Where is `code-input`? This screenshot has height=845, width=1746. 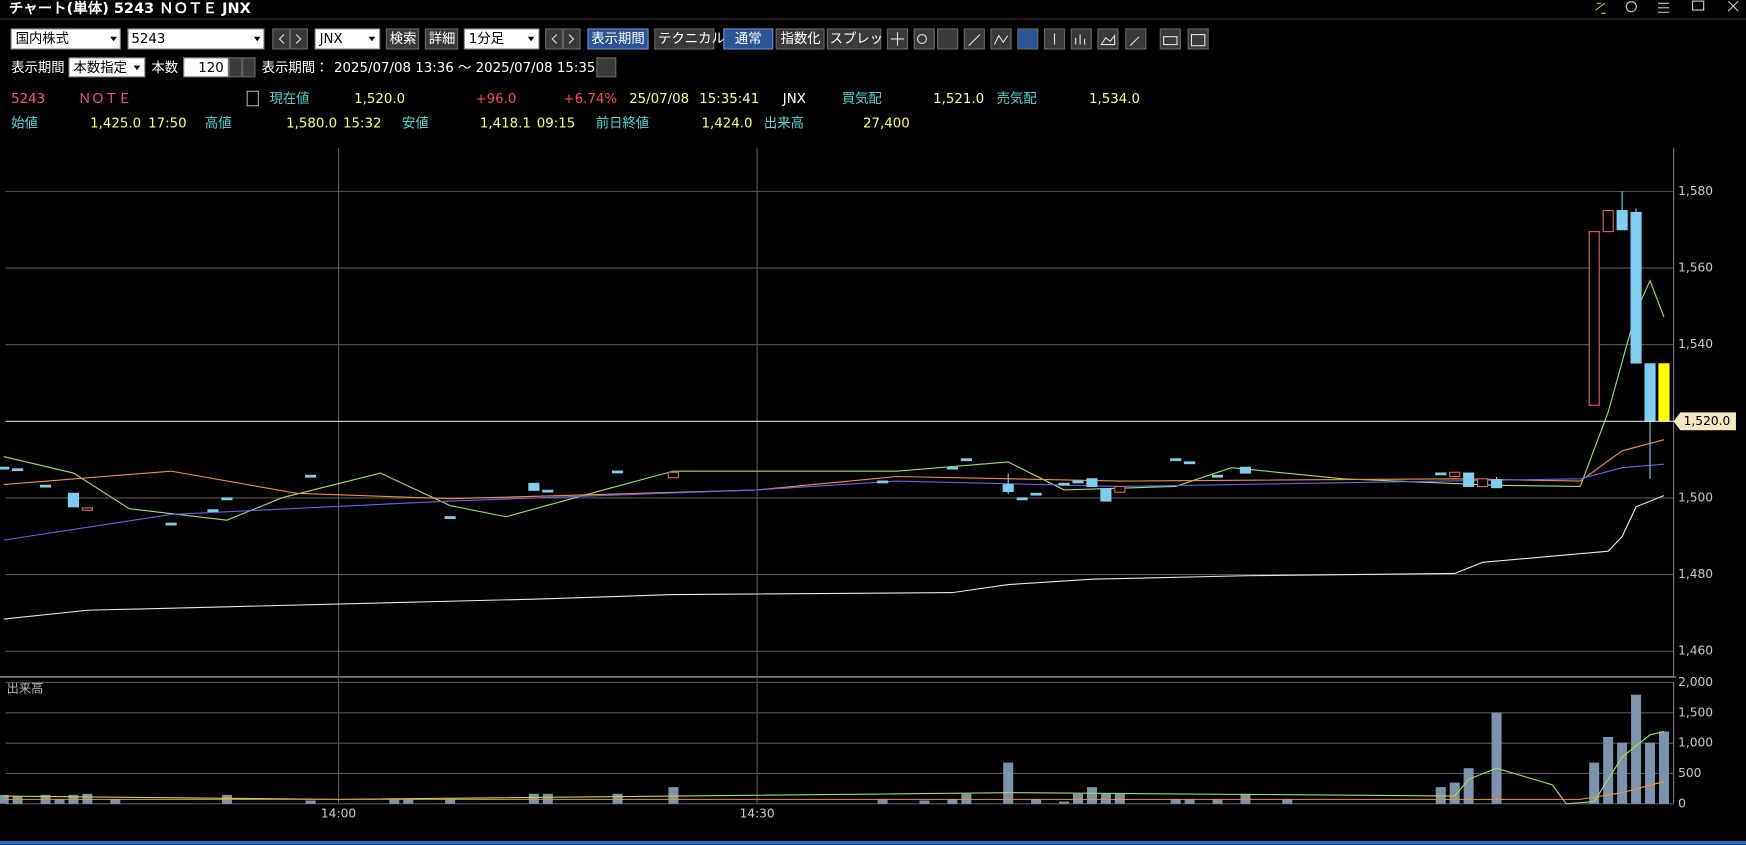 code-input is located at coordinates (196, 39).